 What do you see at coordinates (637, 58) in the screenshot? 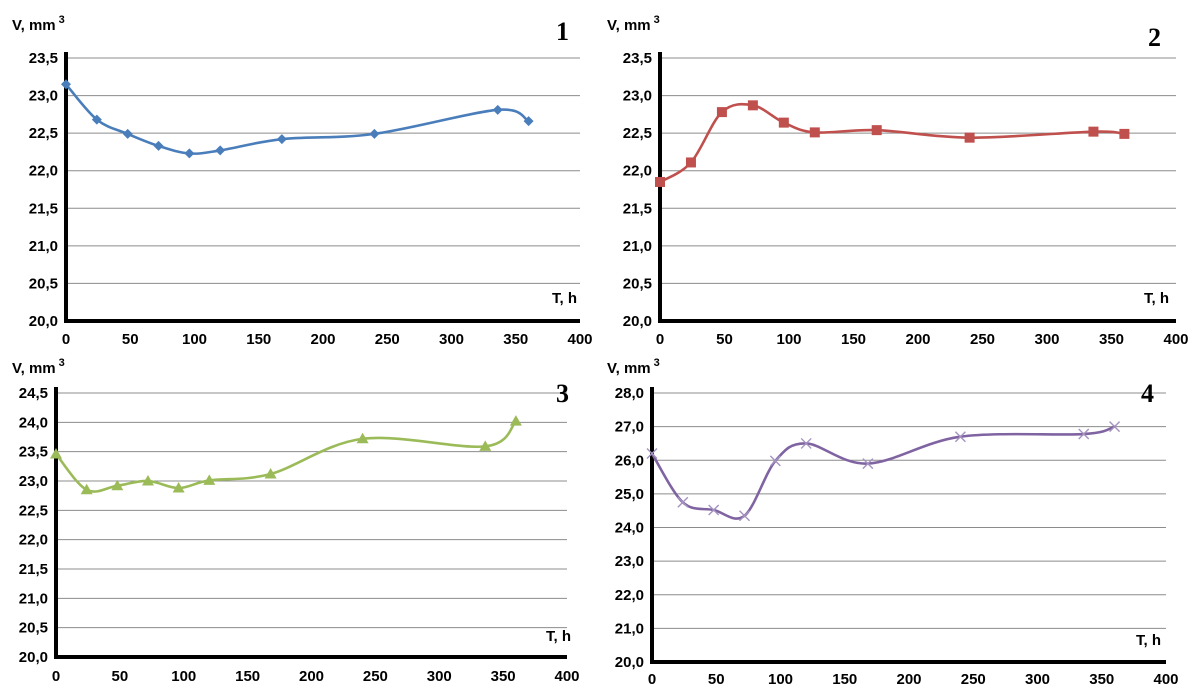
I see `y-tick-label: 23,5` at bounding box center [637, 58].